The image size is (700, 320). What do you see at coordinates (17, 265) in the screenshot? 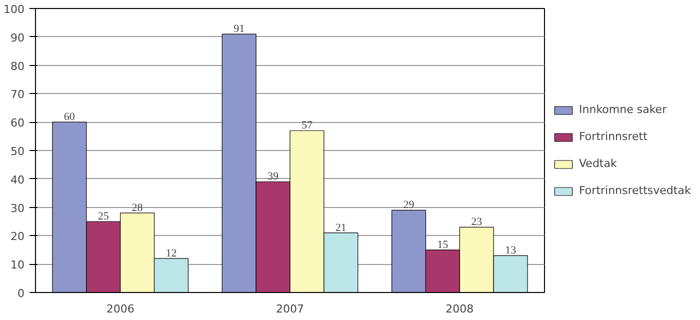
I see `y-tick-label: 10` at bounding box center [17, 265].